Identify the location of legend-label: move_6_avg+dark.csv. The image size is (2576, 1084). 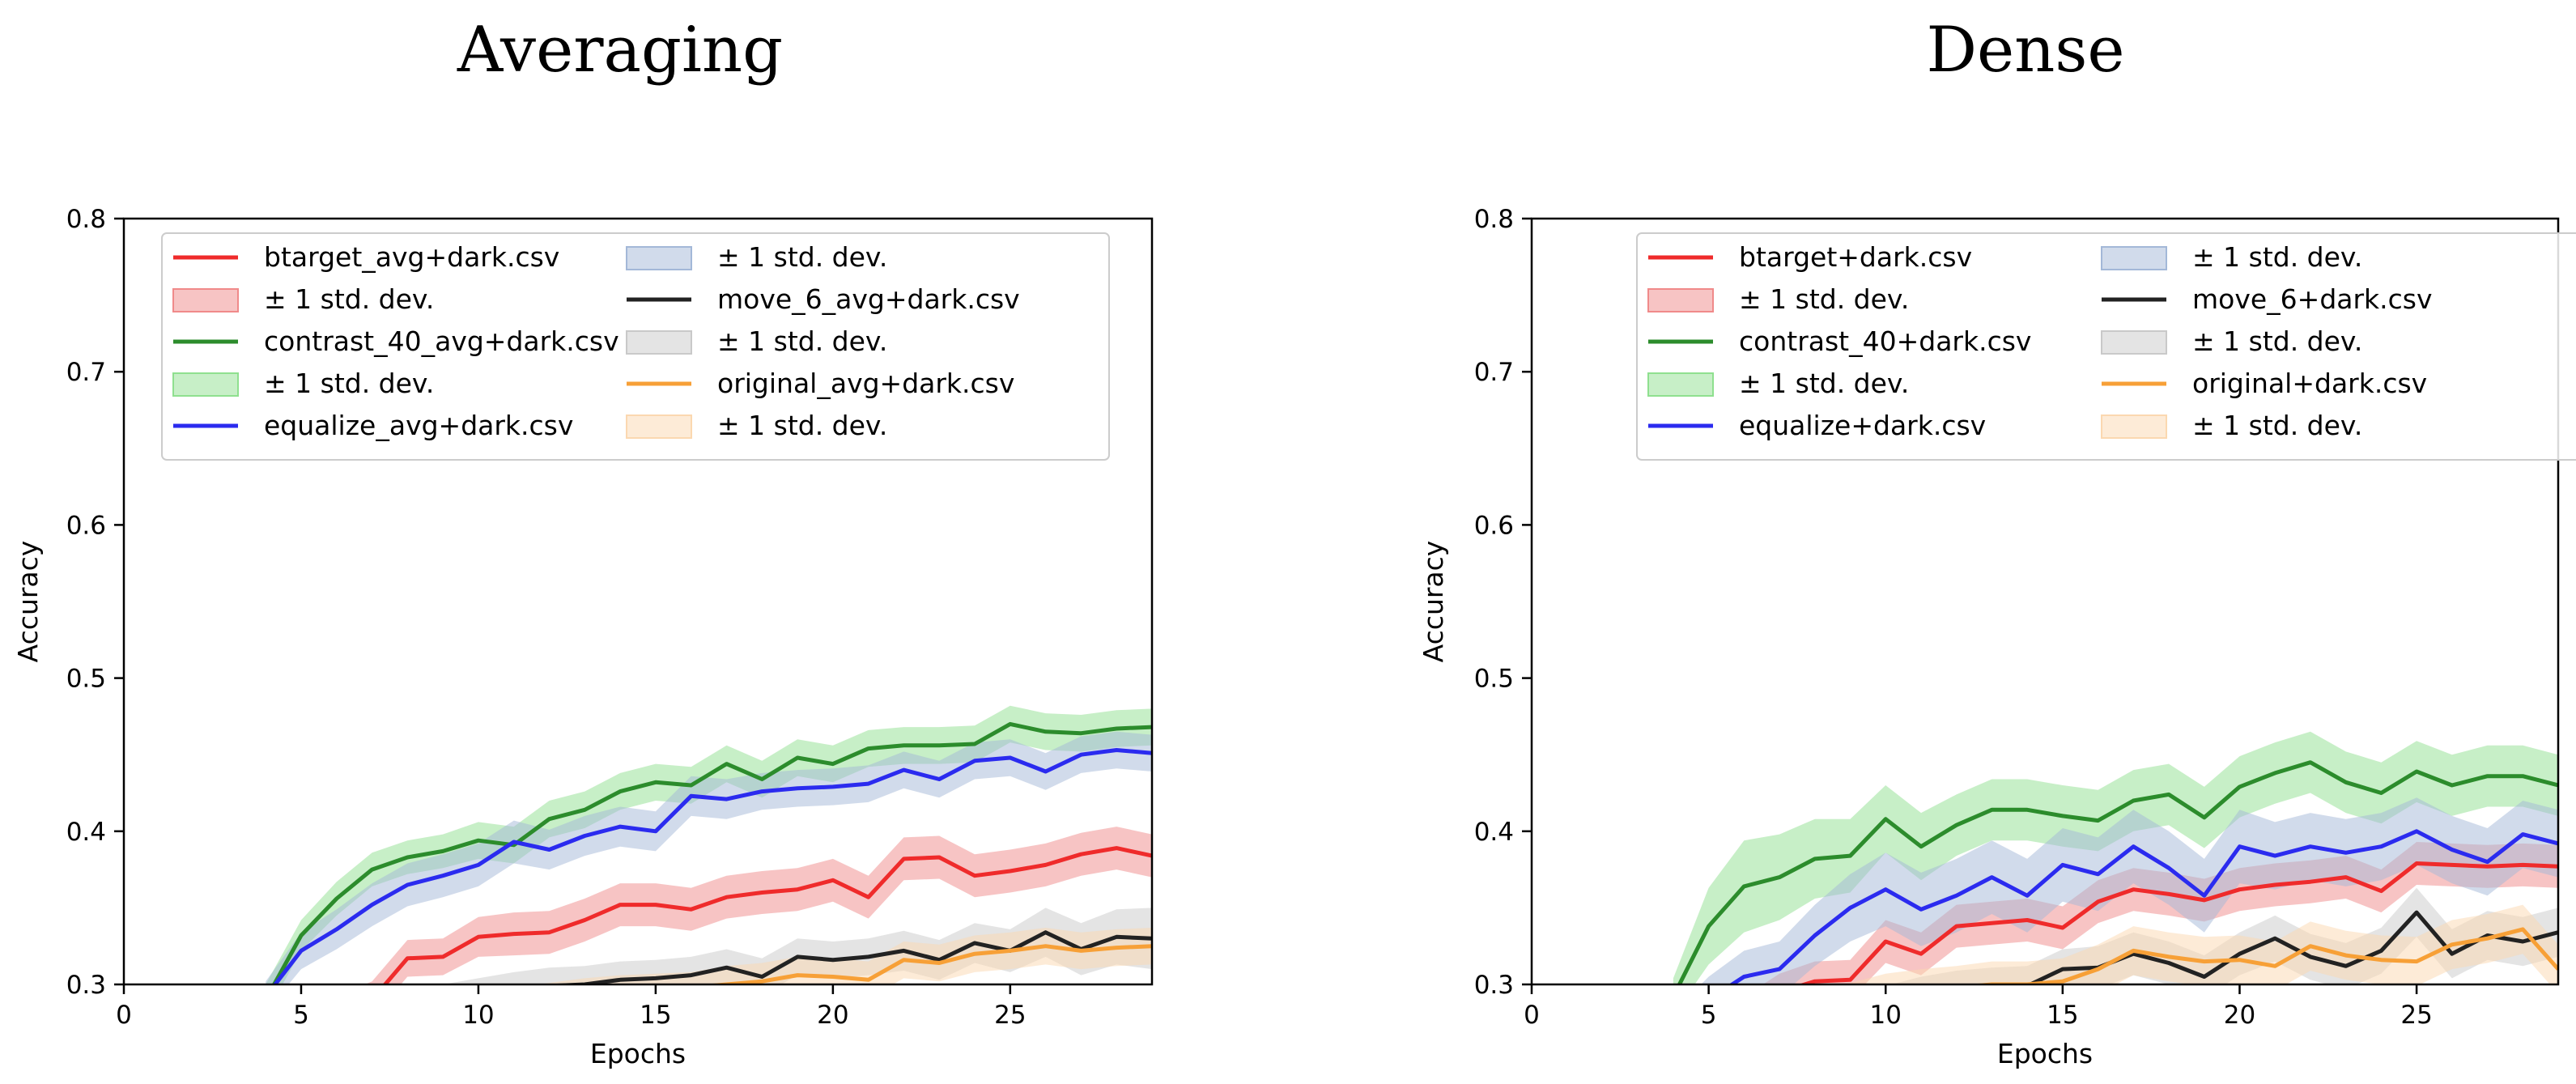
(868, 299).